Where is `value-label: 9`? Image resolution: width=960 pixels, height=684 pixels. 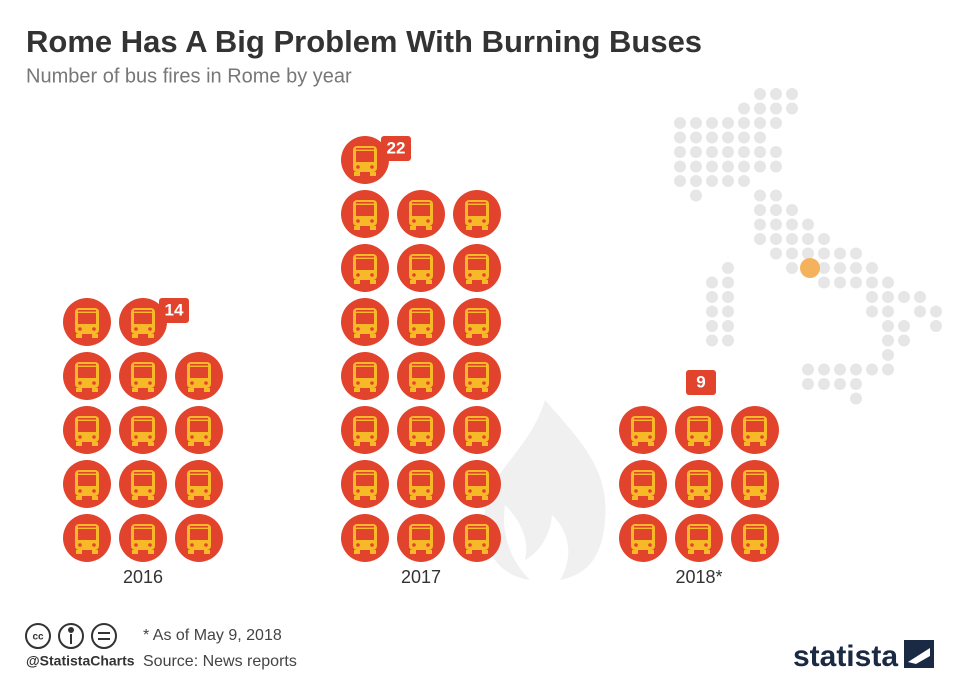 value-label: 9 is located at coordinates (700, 381).